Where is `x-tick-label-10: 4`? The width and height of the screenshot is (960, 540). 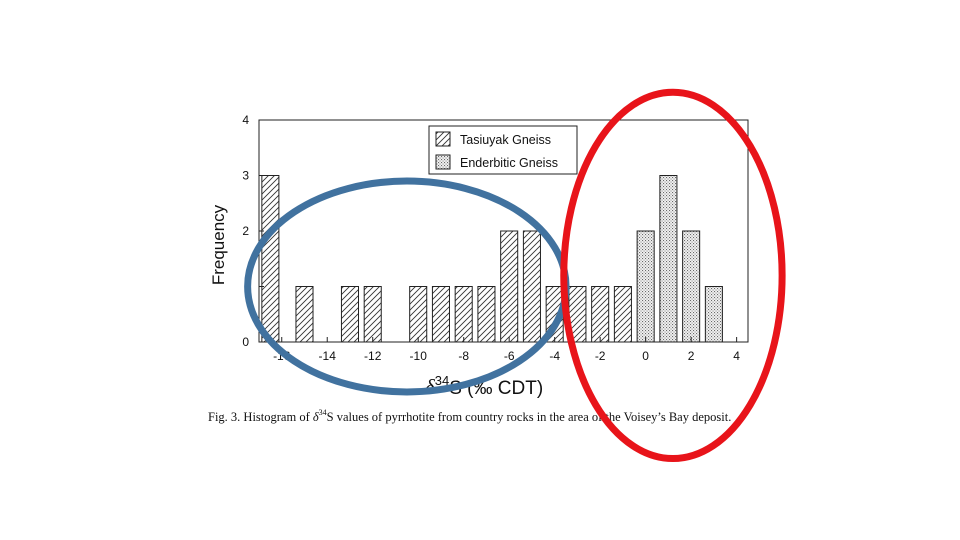 x-tick-label-10: 4 is located at coordinates (736, 356).